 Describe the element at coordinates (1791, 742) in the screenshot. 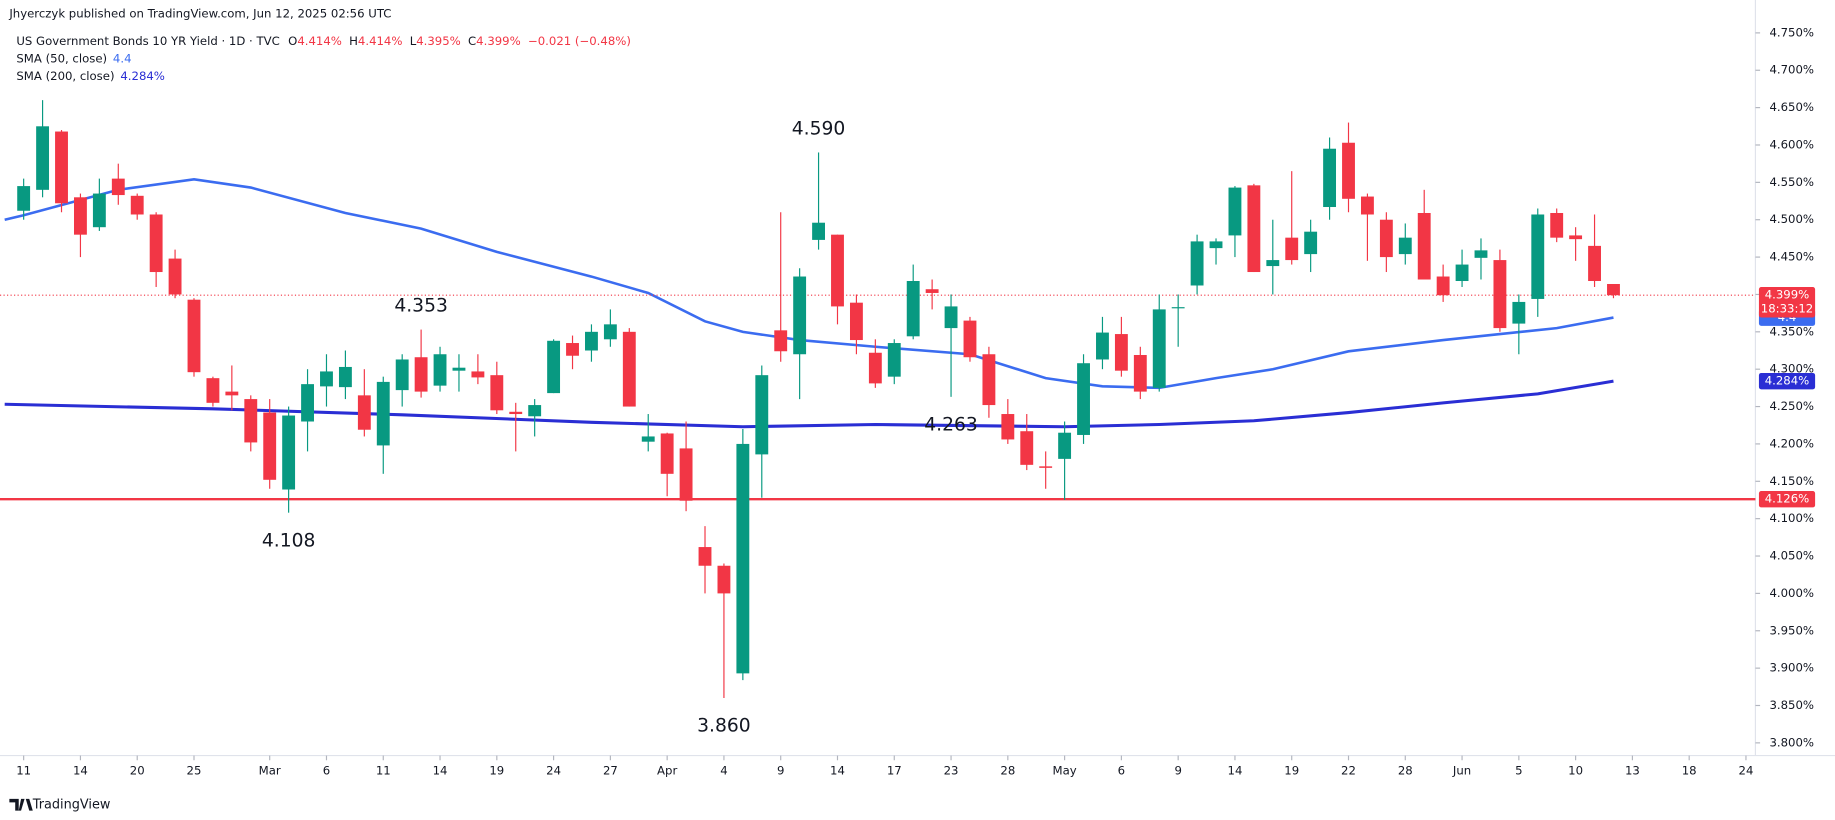

I see `y-tick-label: 3.800%` at that location.